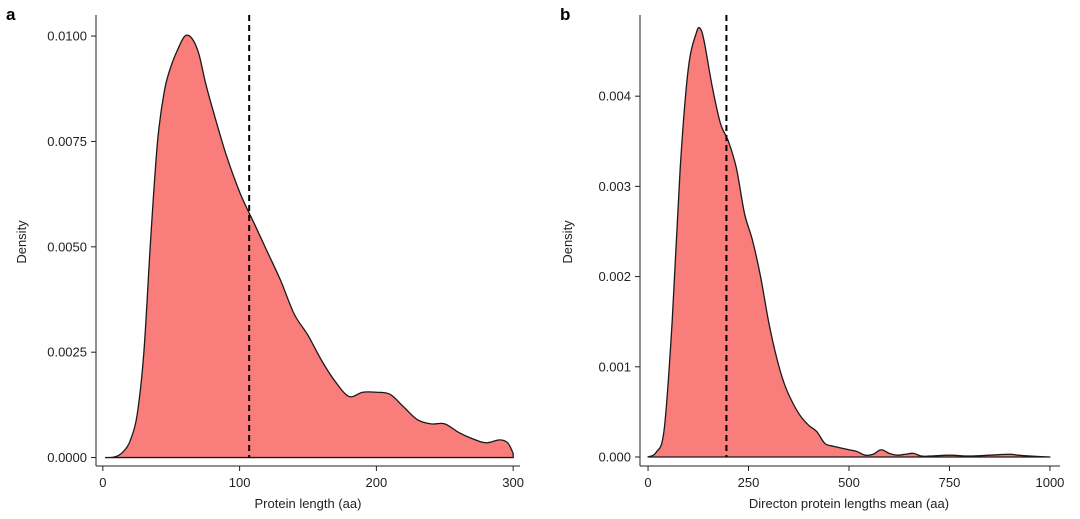 This screenshot has height=519, width=1080. I want to click on panel-b-y-tick-label: 0.003, so click(614, 186).